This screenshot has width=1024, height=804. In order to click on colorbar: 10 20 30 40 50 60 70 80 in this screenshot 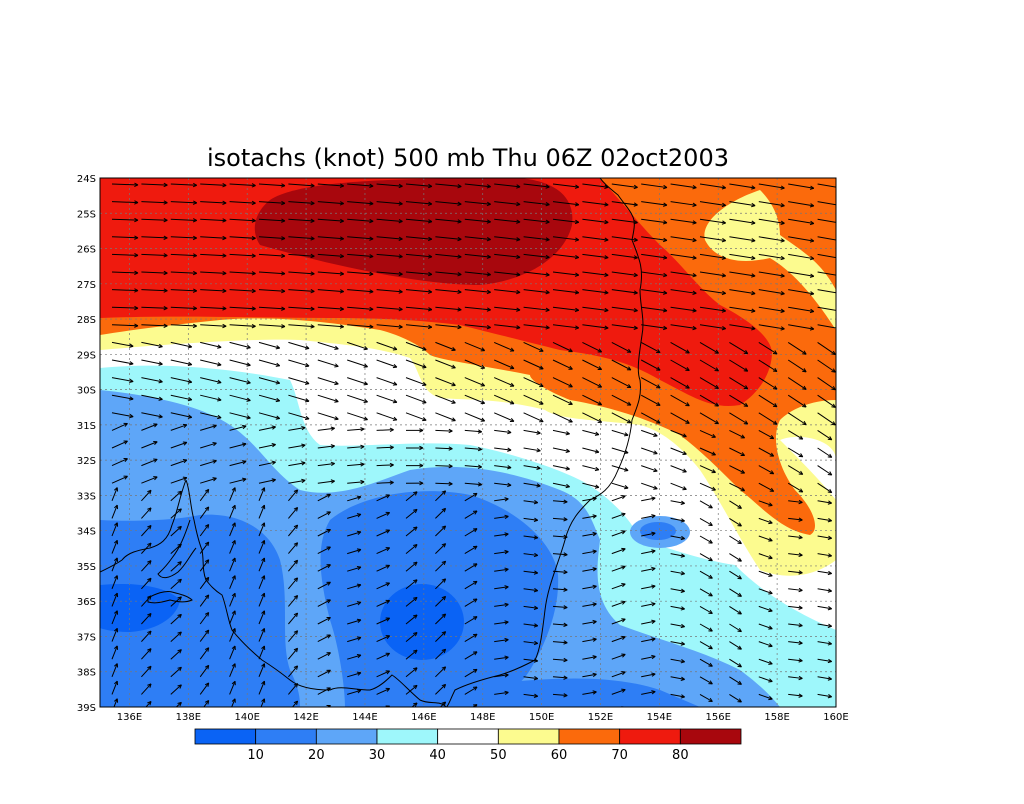, I will do `click(468, 746)`.